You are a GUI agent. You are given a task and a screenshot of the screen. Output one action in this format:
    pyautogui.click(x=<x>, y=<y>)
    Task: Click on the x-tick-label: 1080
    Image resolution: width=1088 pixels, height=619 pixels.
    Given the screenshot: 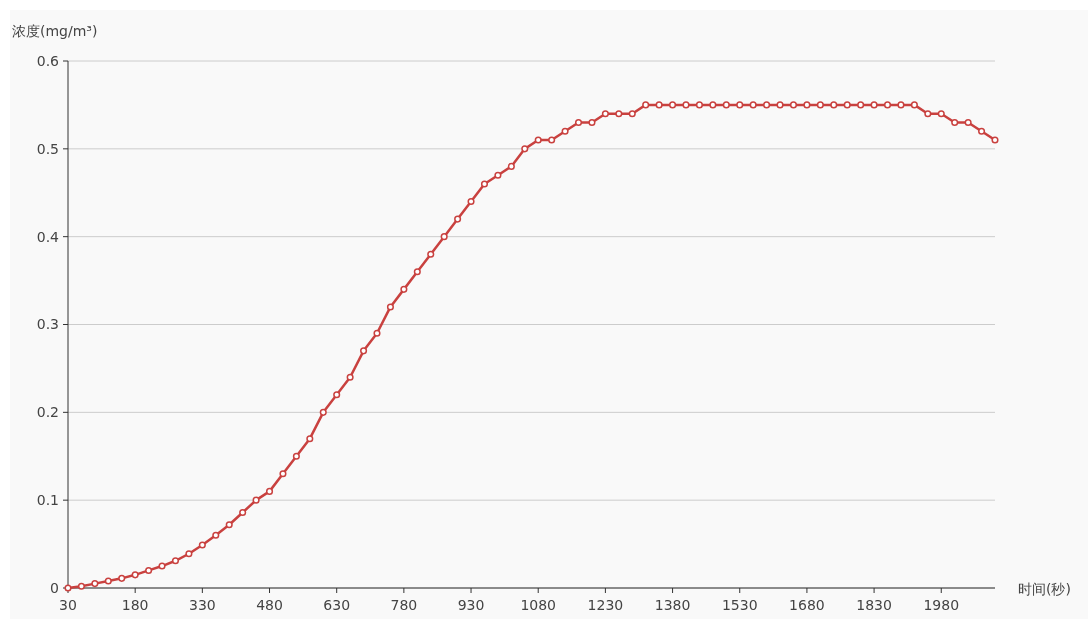 What is the action you would take?
    pyautogui.click(x=538, y=605)
    